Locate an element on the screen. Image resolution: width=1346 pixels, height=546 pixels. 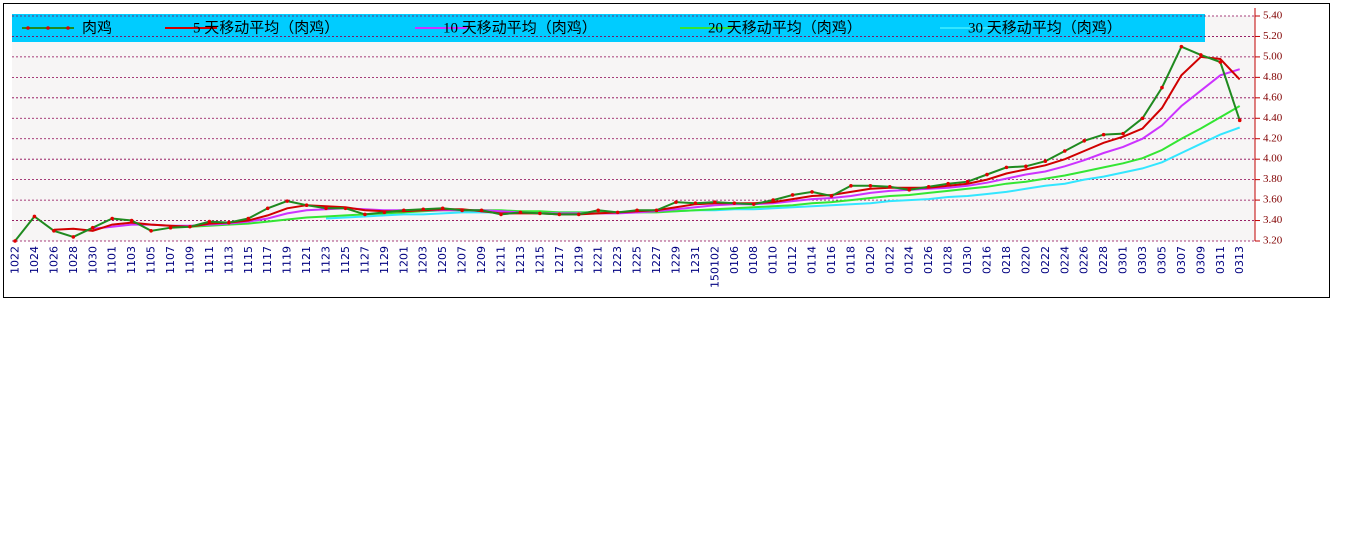
x-tick-label: 1225 is located at coordinates (637, 260).